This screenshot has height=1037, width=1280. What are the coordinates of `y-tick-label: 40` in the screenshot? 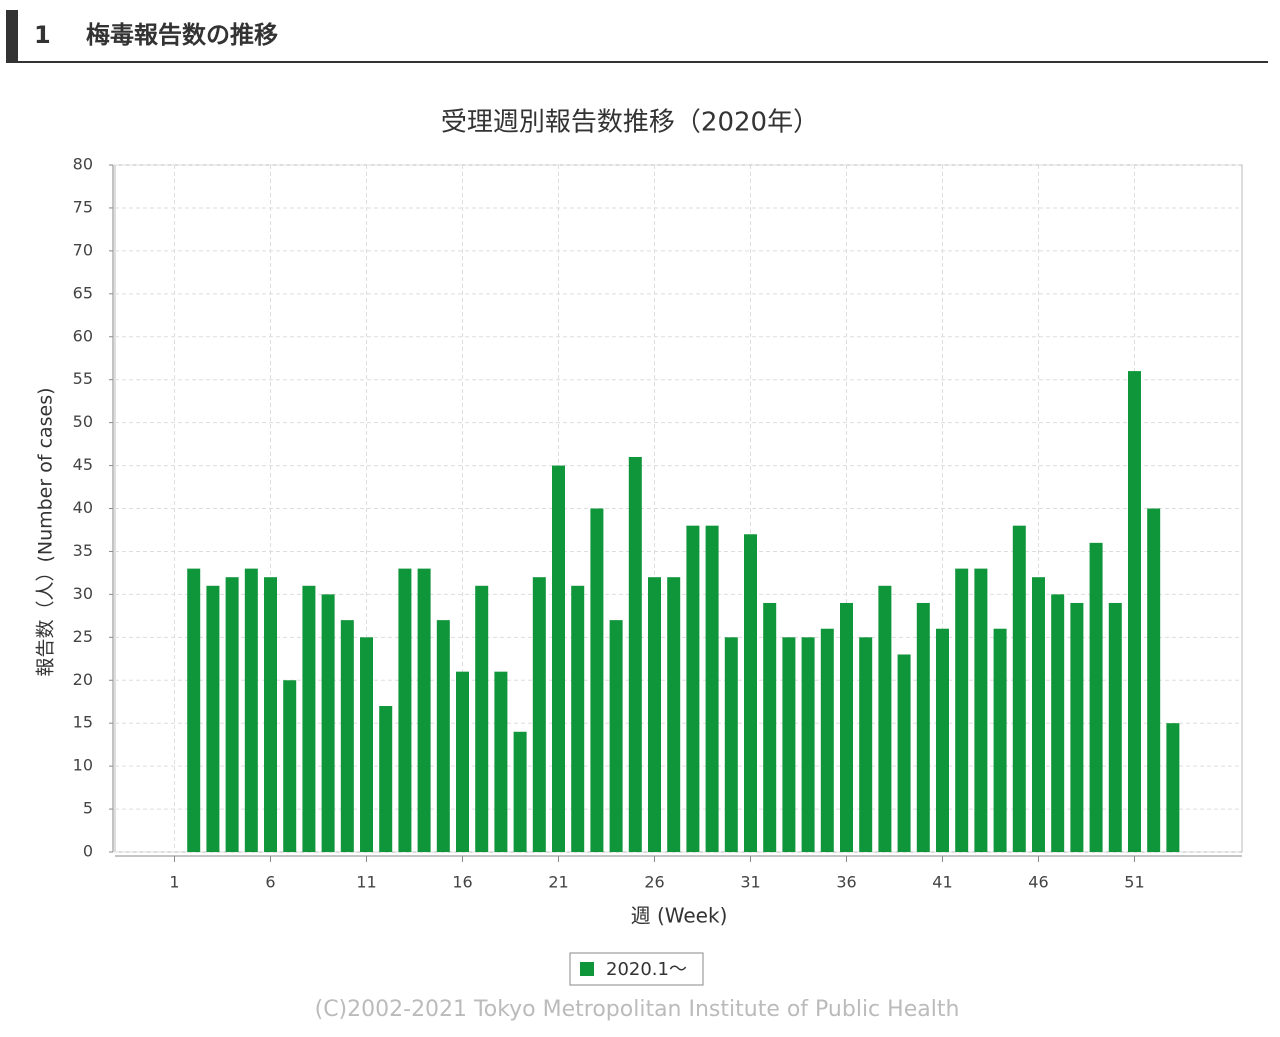 It's located at (83, 507).